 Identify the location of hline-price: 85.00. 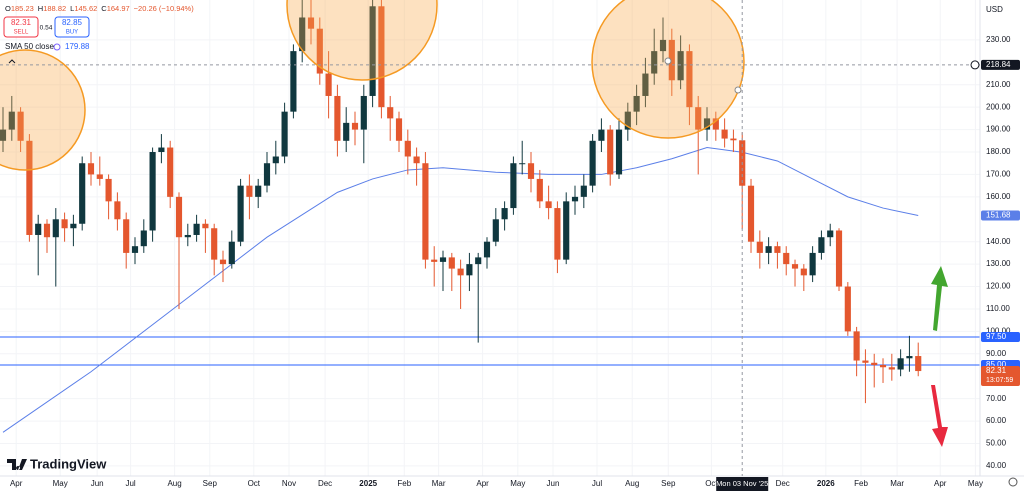
(996, 364).